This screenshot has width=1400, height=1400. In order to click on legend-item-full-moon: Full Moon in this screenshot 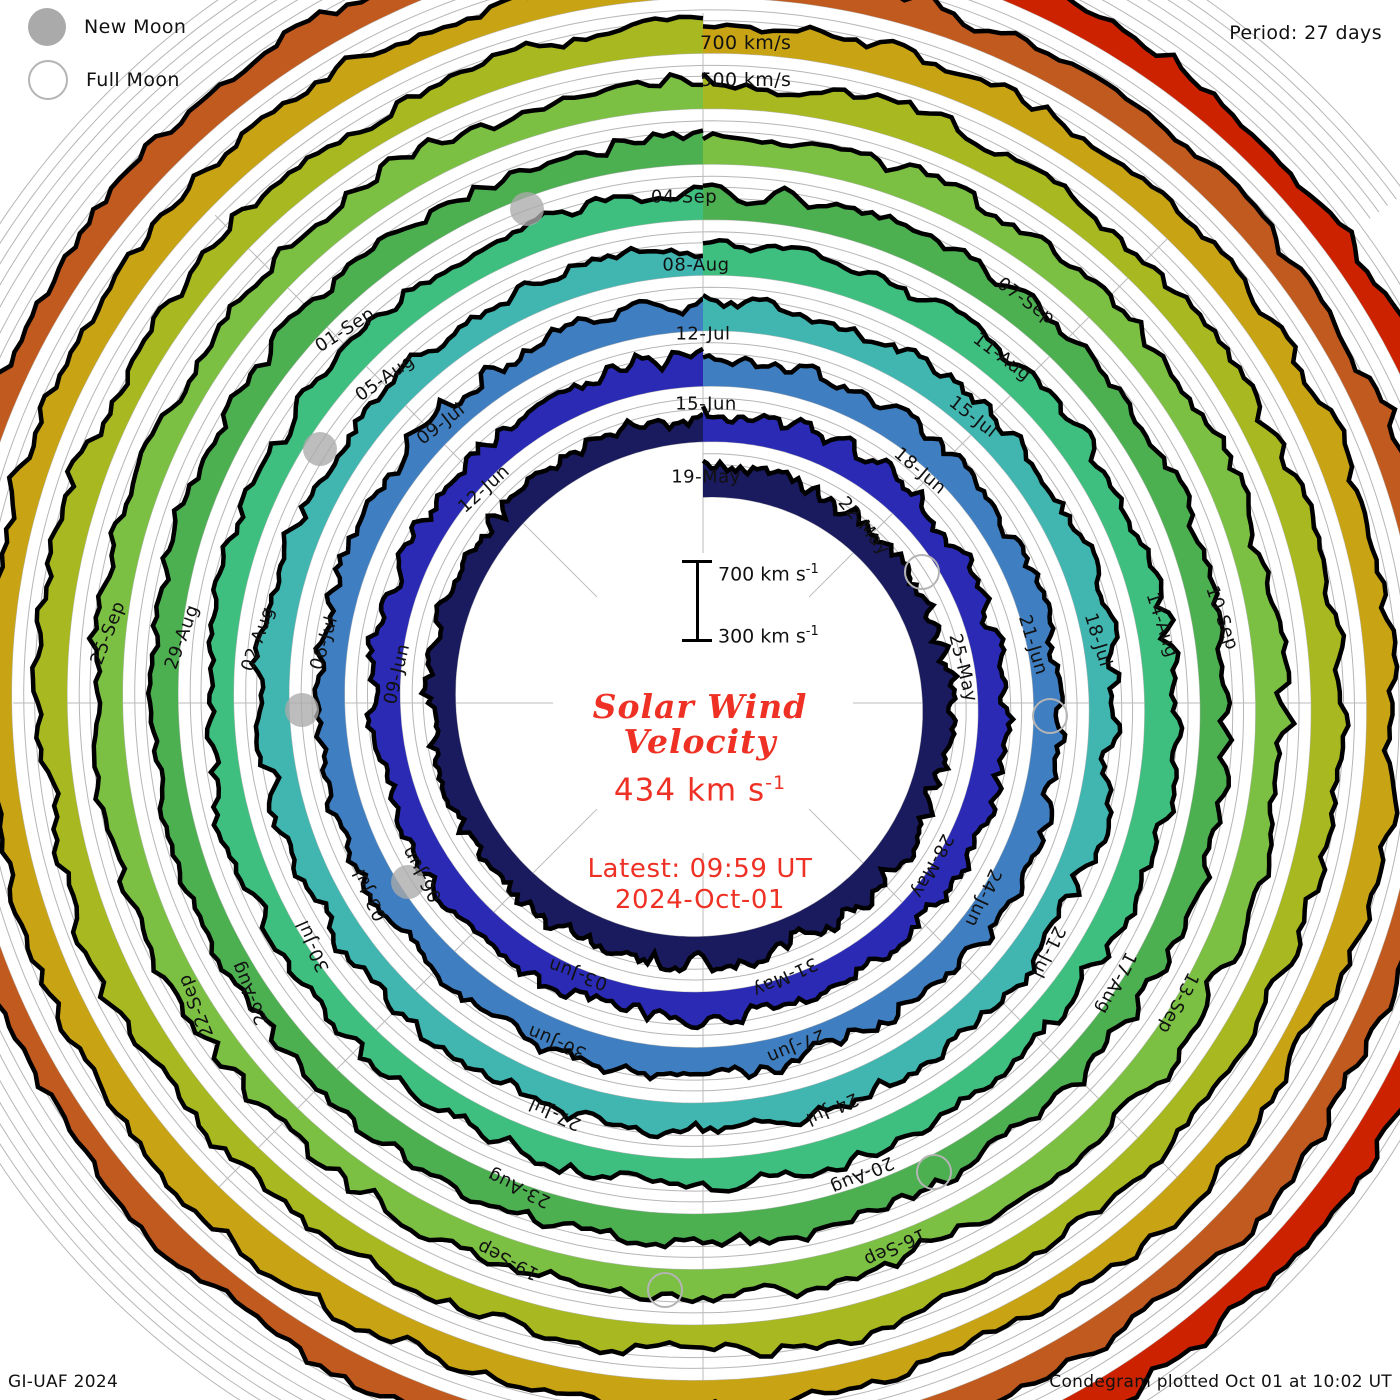, I will do `click(104, 80)`.